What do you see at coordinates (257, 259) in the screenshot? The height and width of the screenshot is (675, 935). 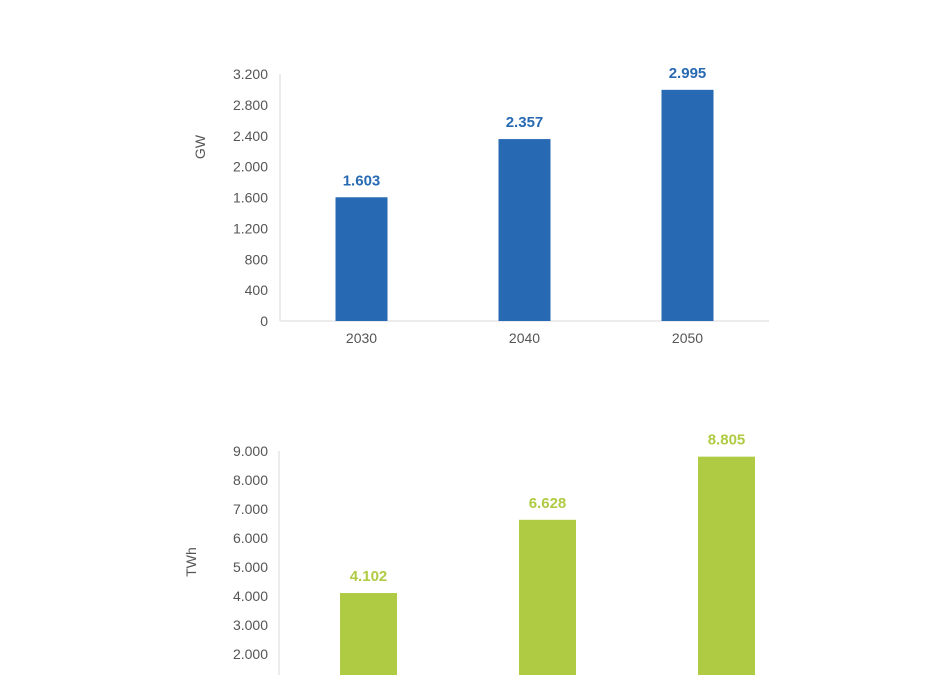 I see `y-tick-label: 800` at bounding box center [257, 259].